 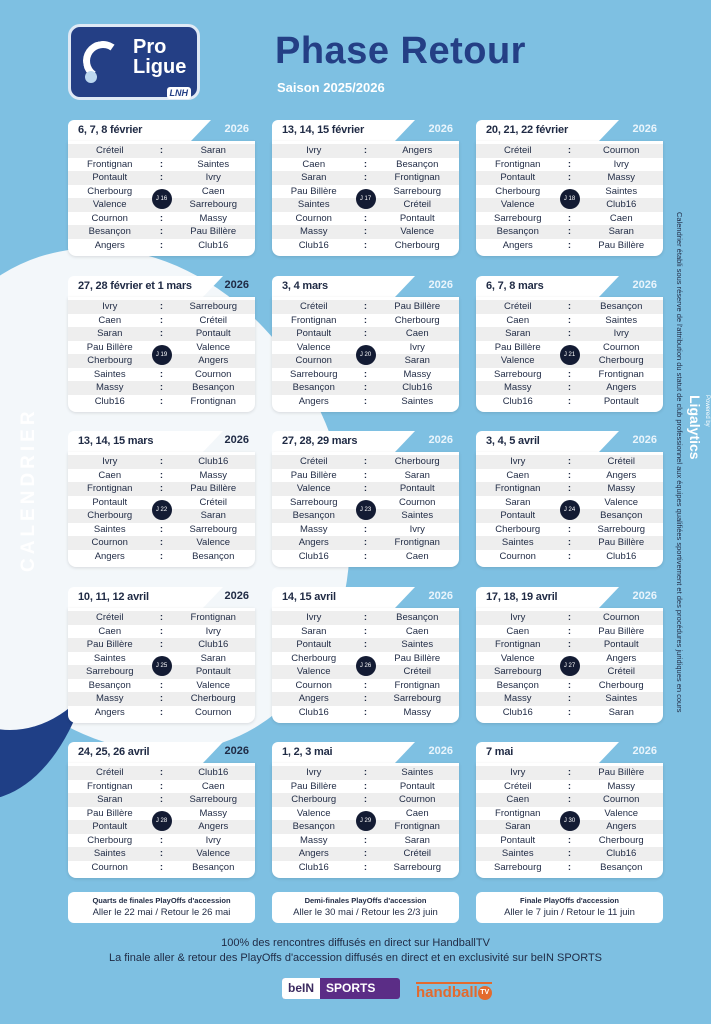 What do you see at coordinates (621, 617) in the screenshot?
I see `away-team: Cournon` at bounding box center [621, 617].